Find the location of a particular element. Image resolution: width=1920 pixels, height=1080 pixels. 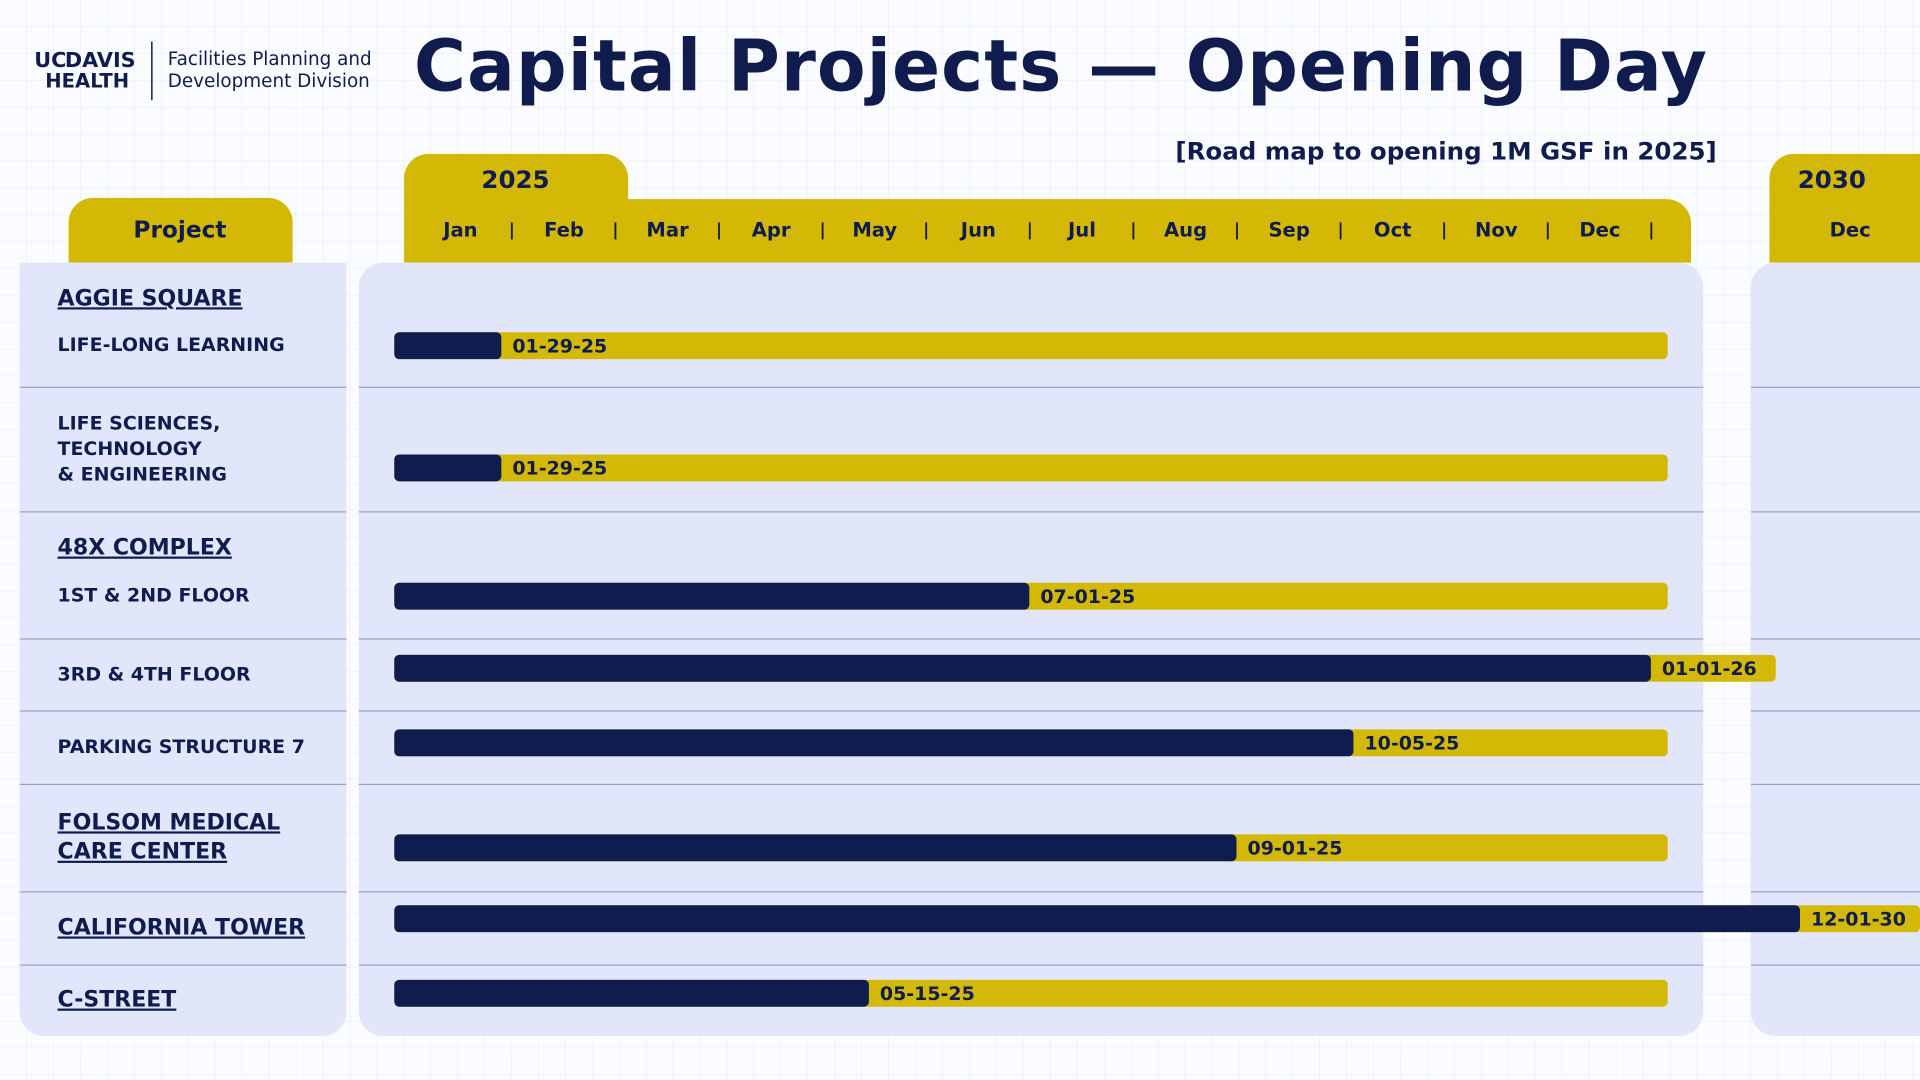

group-heading: C-STREET is located at coordinates (117, 1000).